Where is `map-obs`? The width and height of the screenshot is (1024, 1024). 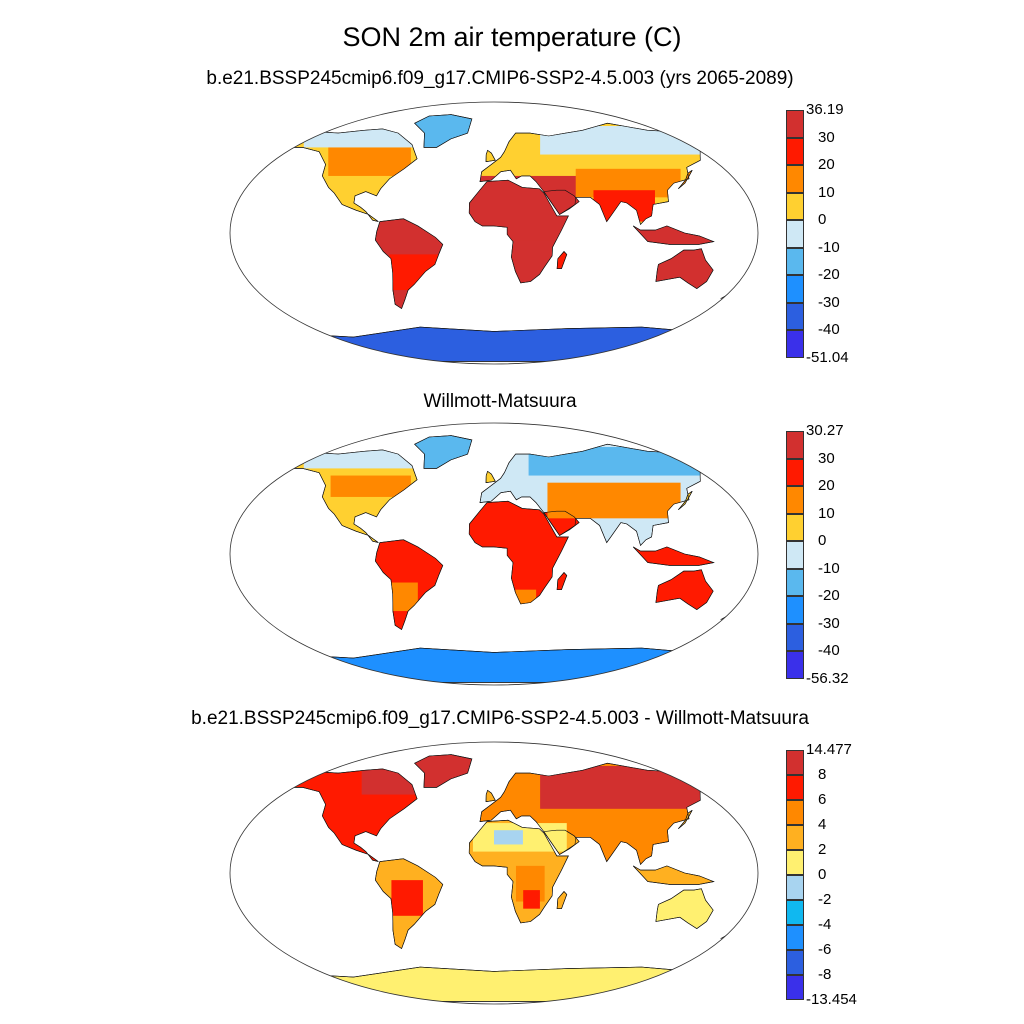 map-obs is located at coordinates (494, 554).